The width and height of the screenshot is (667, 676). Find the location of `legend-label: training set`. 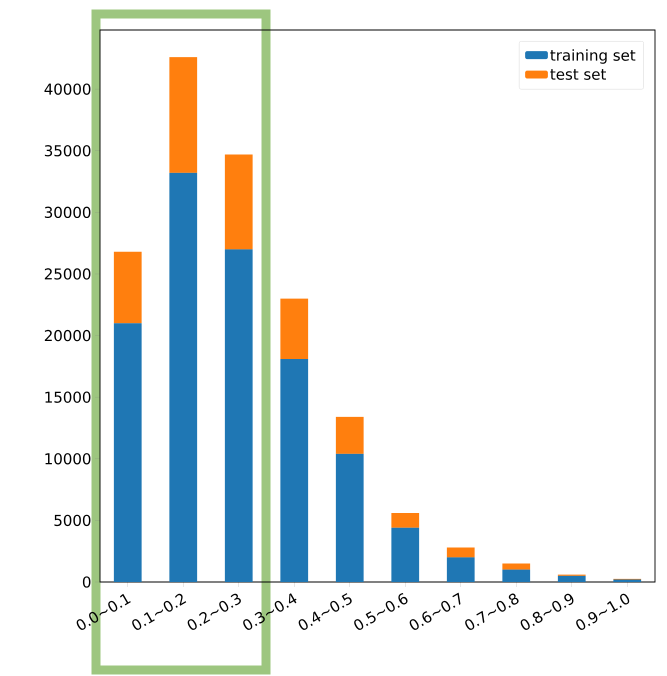

legend-label: training set is located at coordinates (593, 56).